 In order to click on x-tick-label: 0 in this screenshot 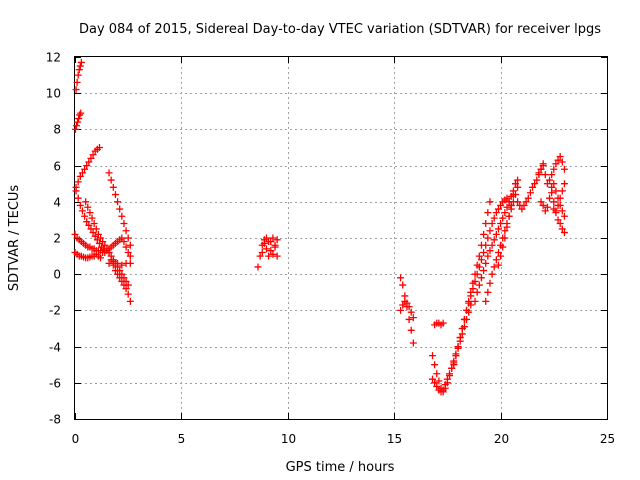, I will do `click(76, 439)`.